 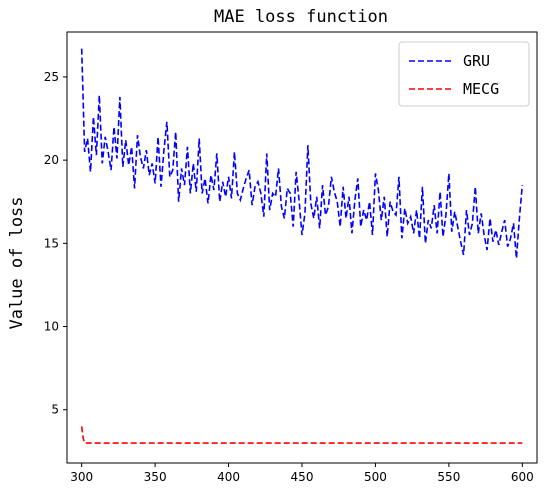 What do you see at coordinates (481, 89) in the screenshot?
I see `legend-label-mecg: MECG` at bounding box center [481, 89].